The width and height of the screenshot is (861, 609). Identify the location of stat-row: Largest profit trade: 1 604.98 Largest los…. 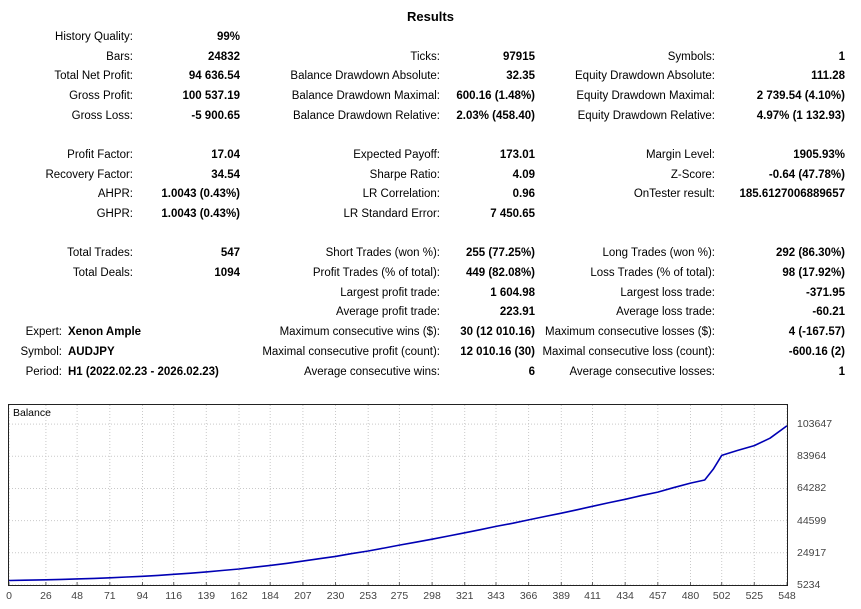
(430, 293).